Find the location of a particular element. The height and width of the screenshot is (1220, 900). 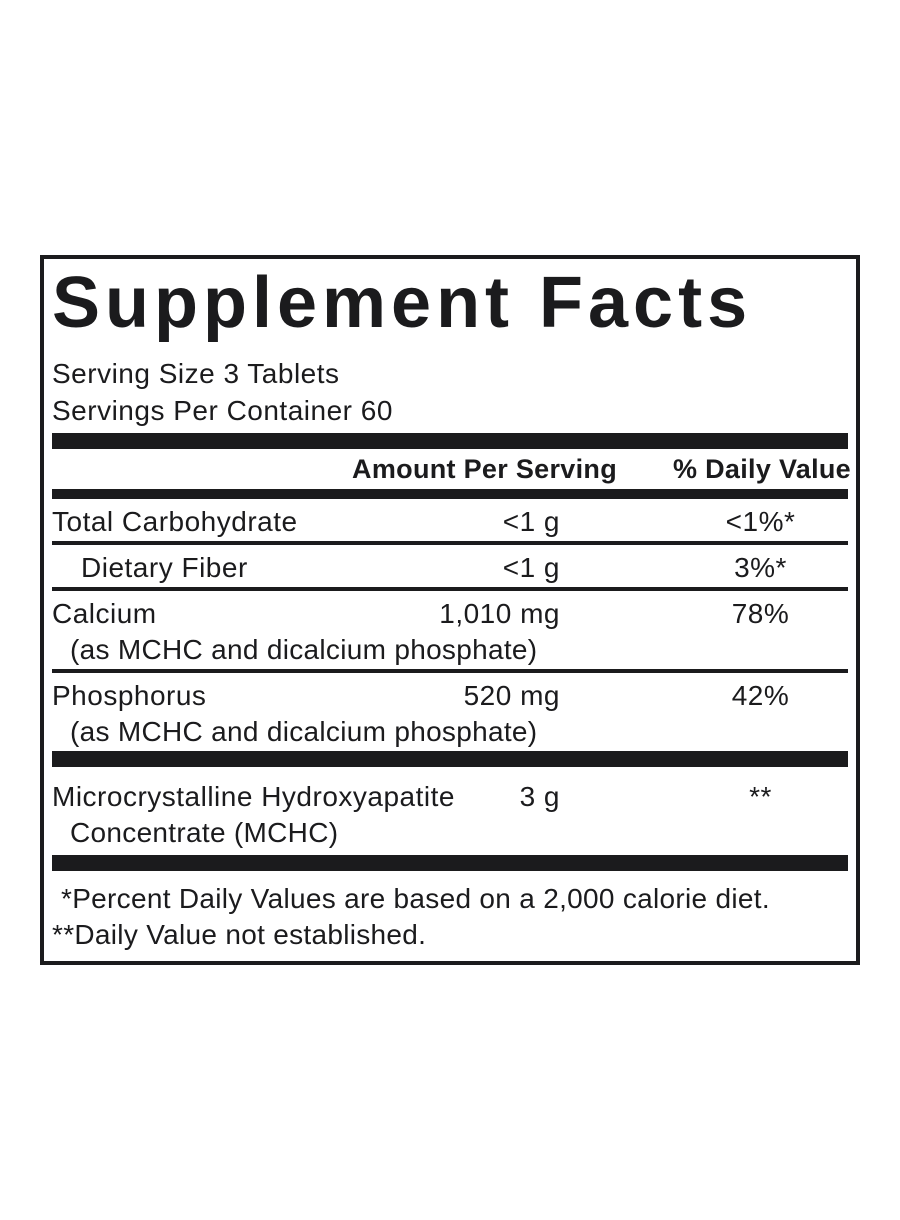

nutrient-name: Total Carbohydrate is located at coordinates (175, 521).